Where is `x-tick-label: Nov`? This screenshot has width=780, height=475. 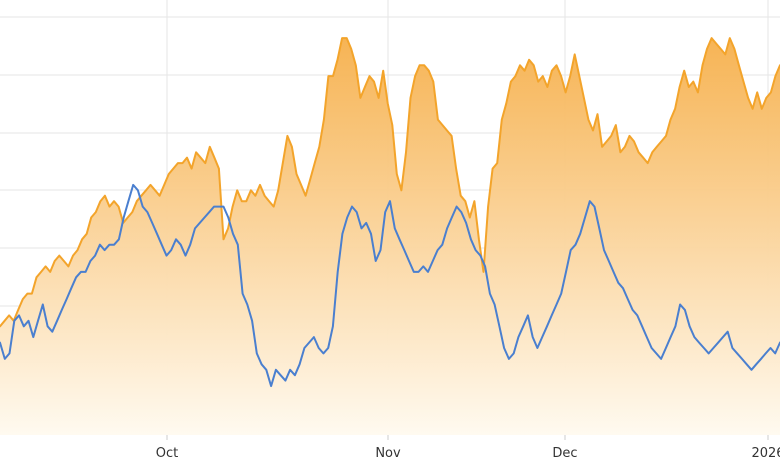
x-tick-label: Nov is located at coordinates (388, 453).